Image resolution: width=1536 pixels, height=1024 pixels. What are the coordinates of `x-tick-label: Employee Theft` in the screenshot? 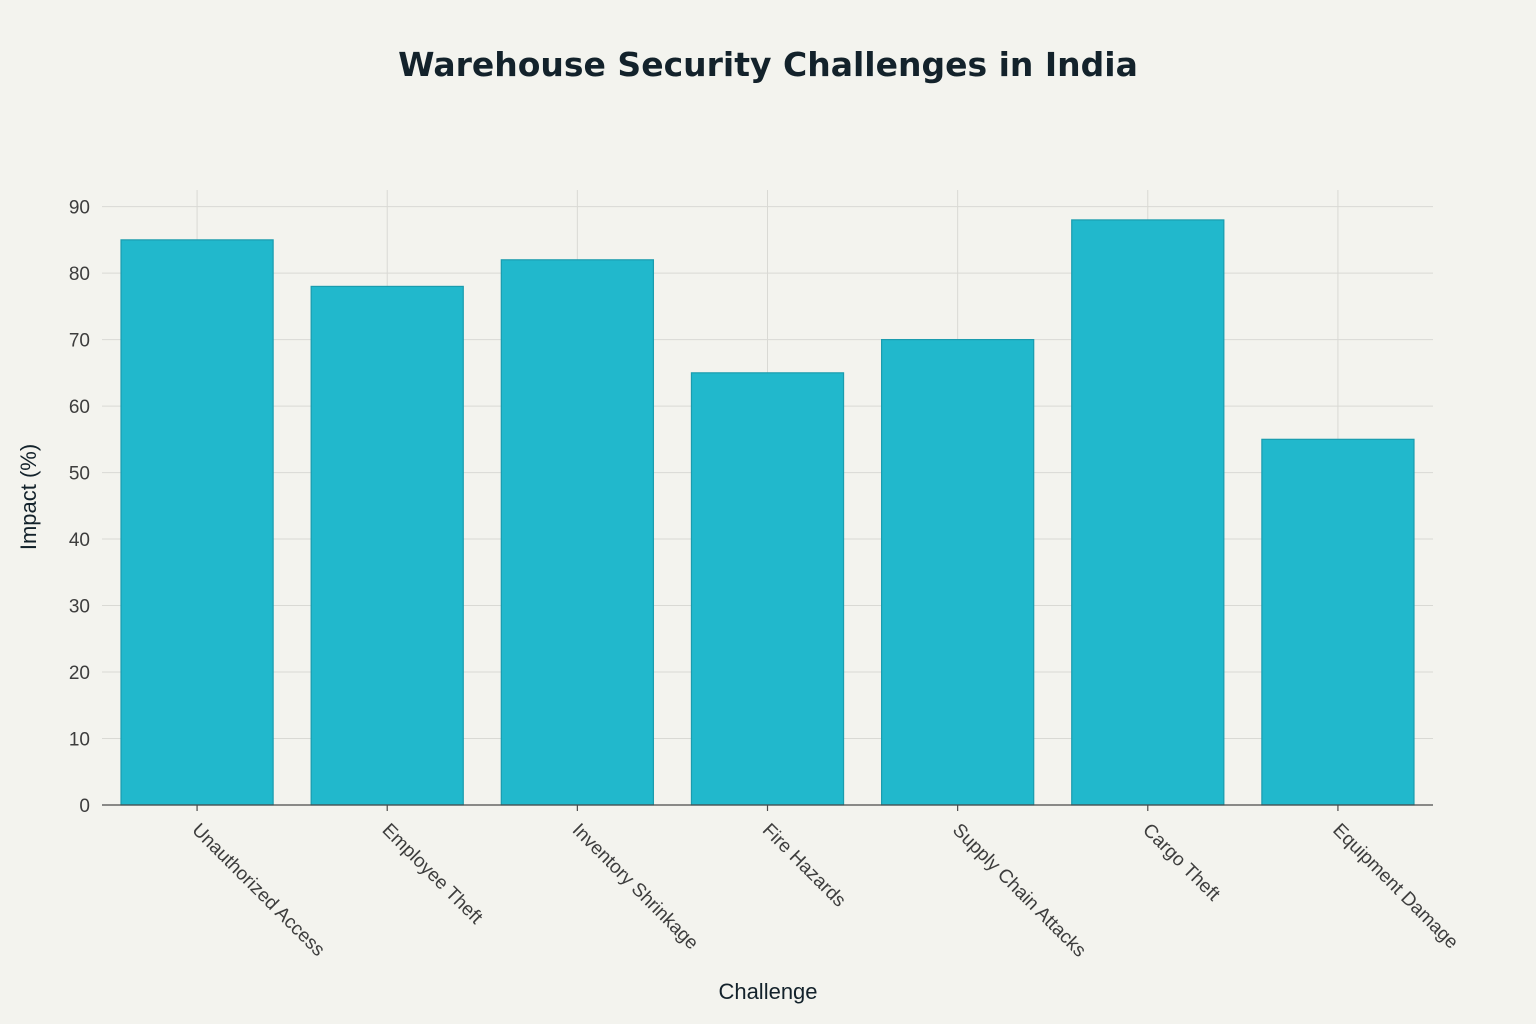 It's located at (432, 874).